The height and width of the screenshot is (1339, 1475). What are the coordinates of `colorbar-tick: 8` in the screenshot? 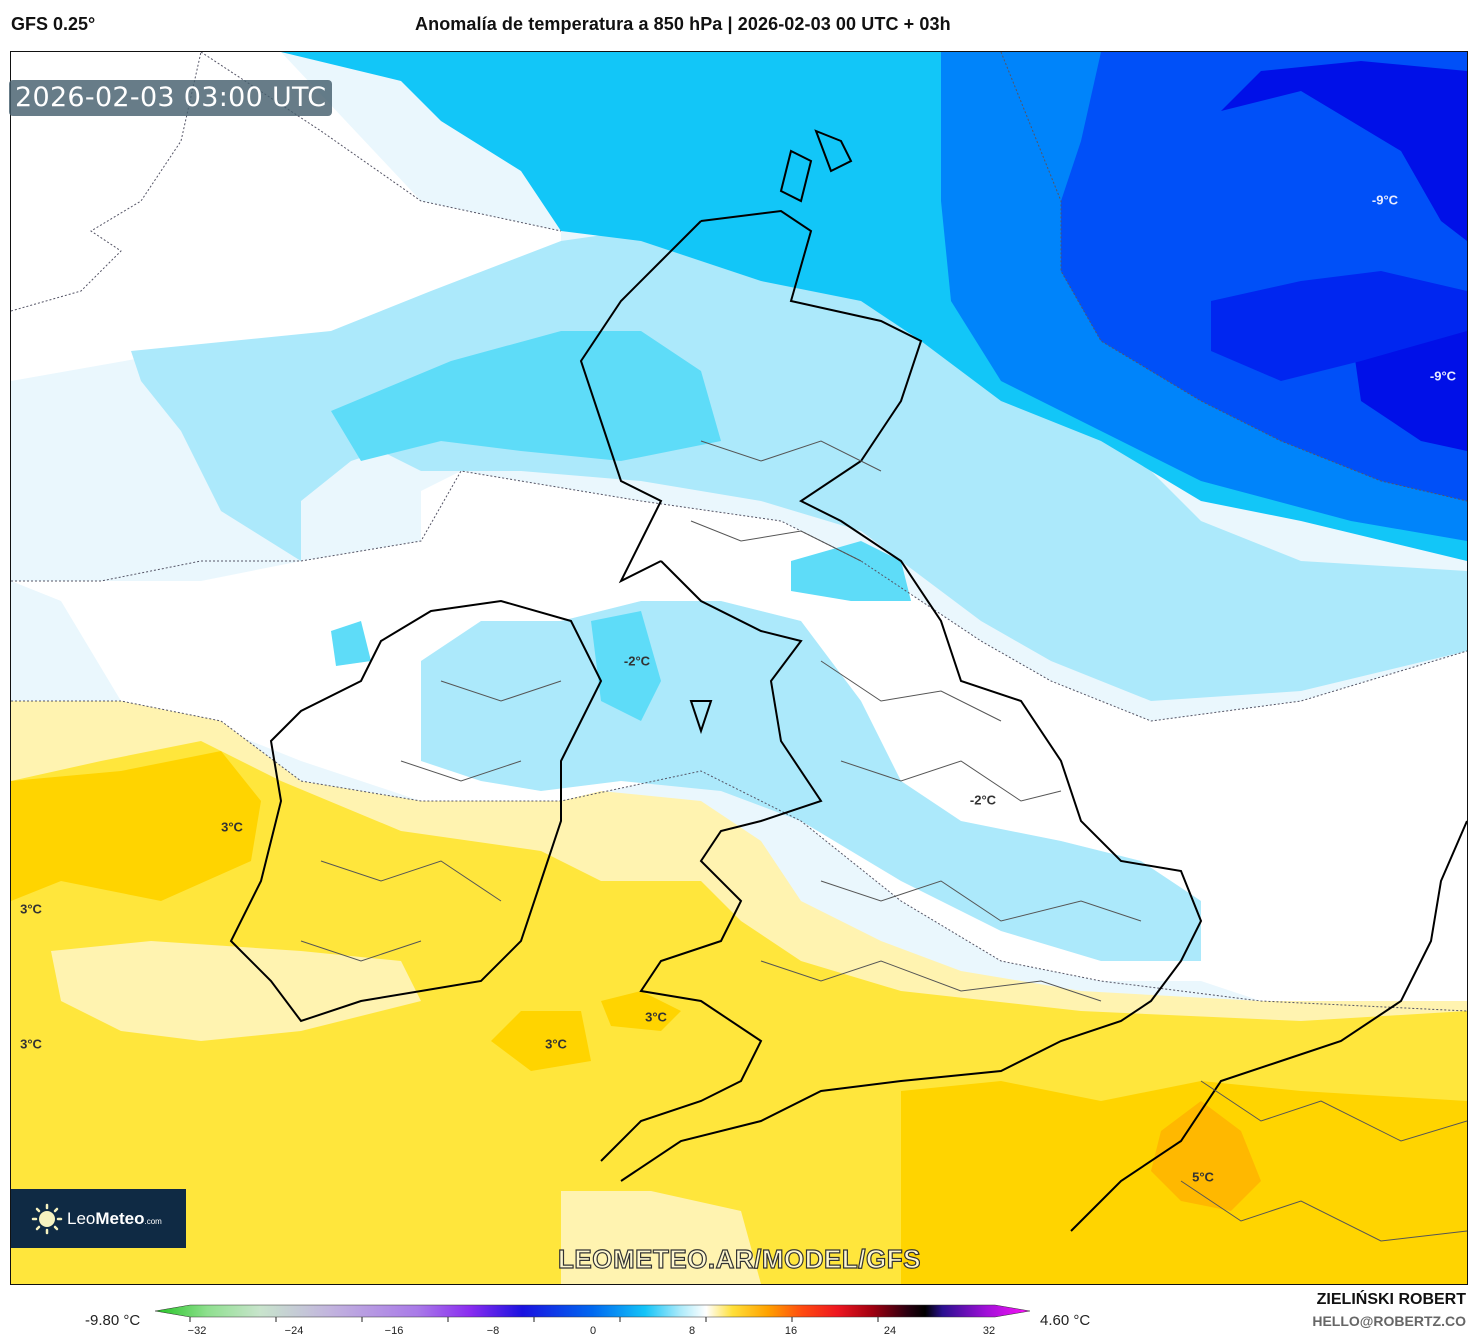 It's located at (692, 1331).